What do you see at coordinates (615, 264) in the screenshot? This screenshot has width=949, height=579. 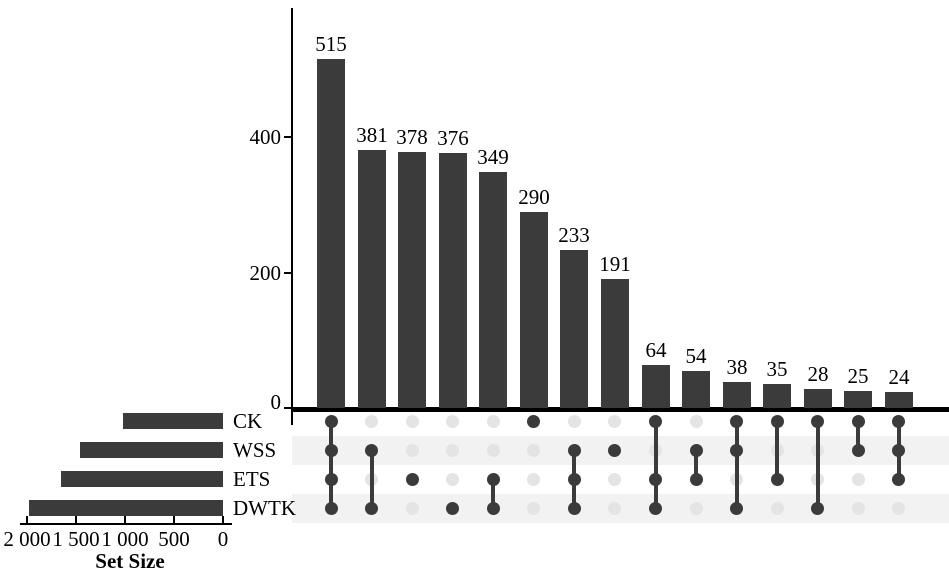 I see `intersection-value-label: 191` at bounding box center [615, 264].